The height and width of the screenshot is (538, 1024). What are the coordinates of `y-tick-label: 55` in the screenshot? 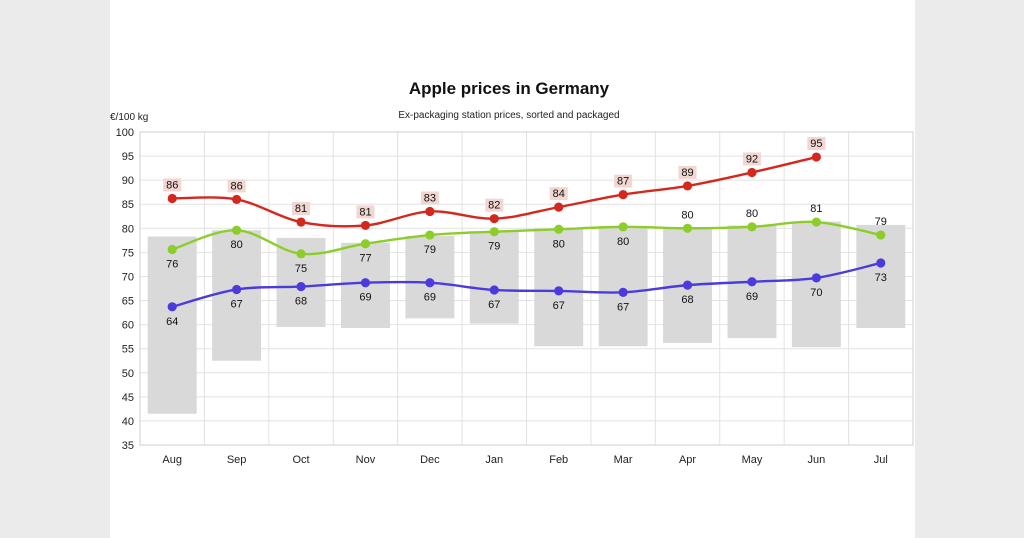 It's located at (128, 350).